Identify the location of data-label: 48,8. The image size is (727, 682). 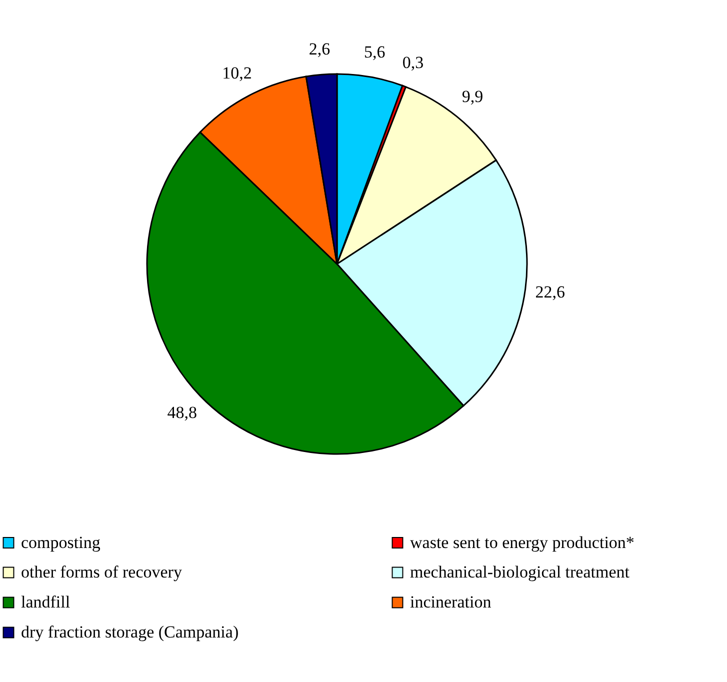
(182, 412).